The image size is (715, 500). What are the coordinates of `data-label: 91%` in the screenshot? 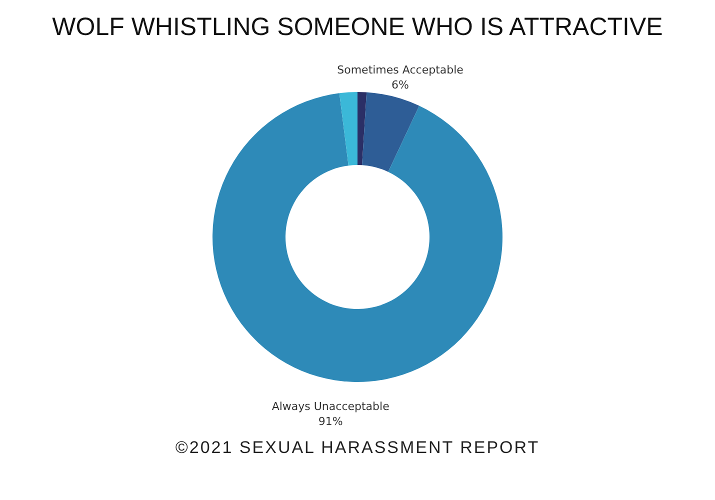 It's located at (330, 421).